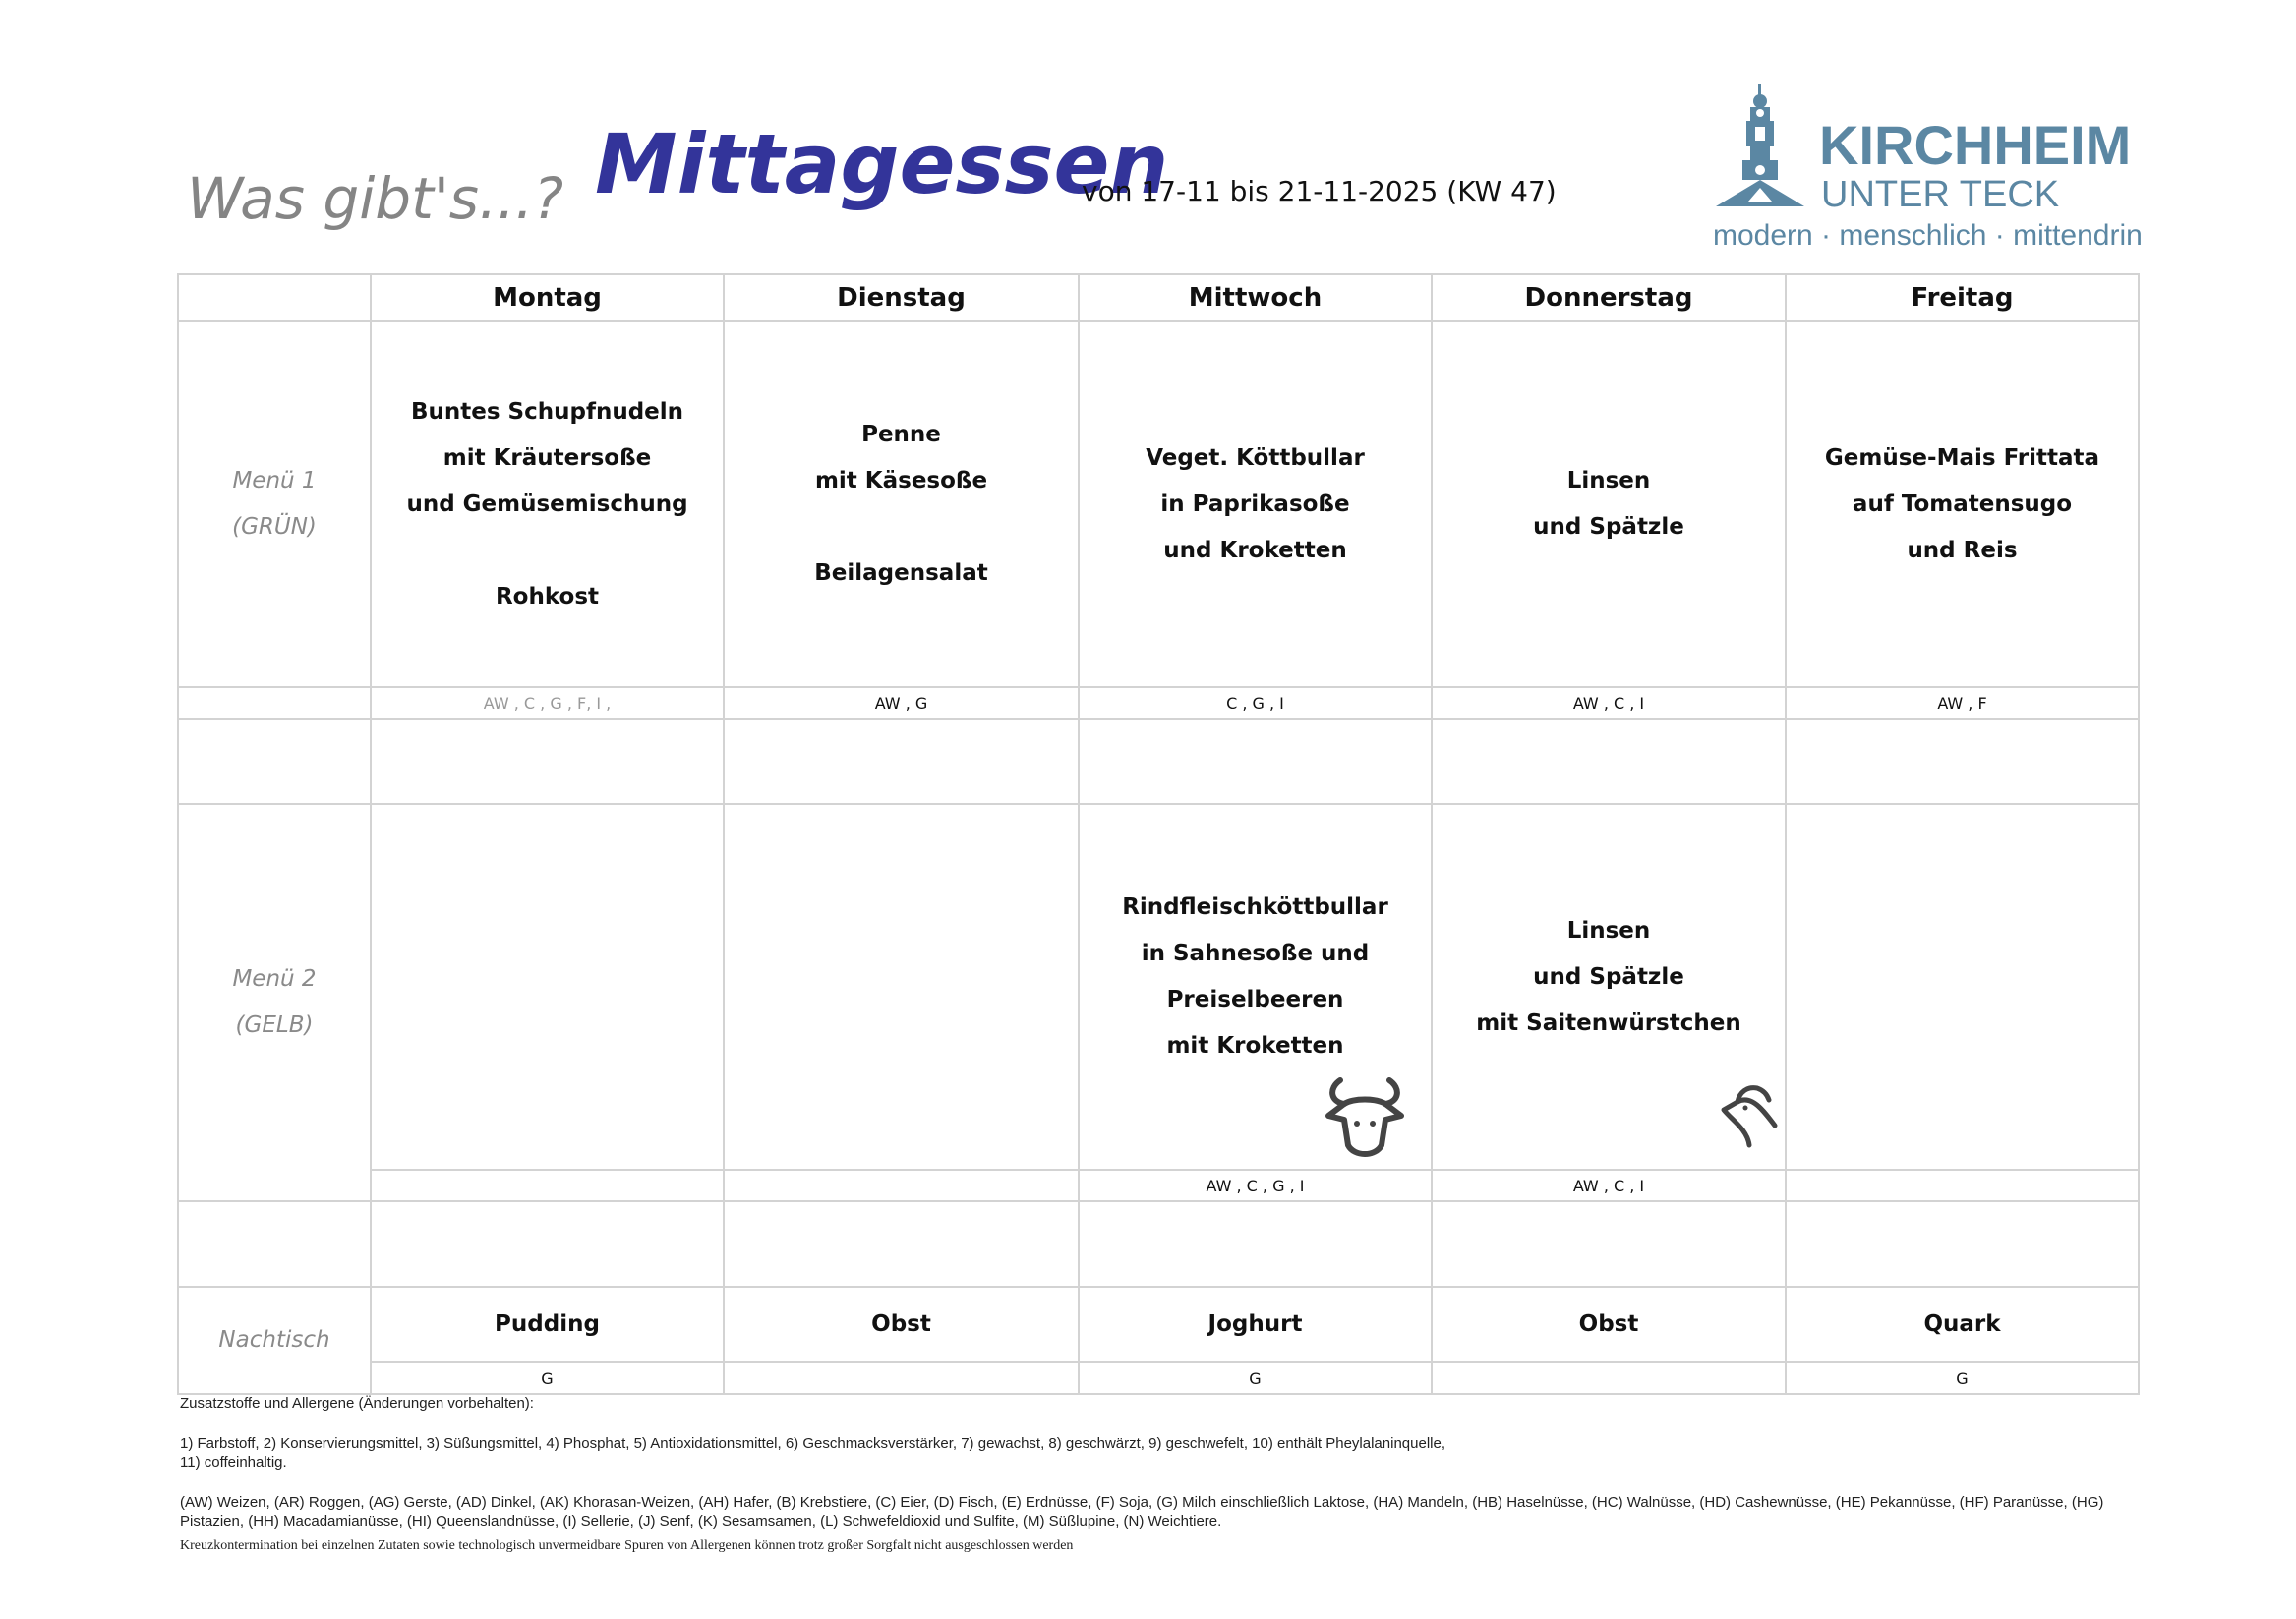  What do you see at coordinates (547, 1185) in the screenshot?
I see `menu2-allergens-monday` at bounding box center [547, 1185].